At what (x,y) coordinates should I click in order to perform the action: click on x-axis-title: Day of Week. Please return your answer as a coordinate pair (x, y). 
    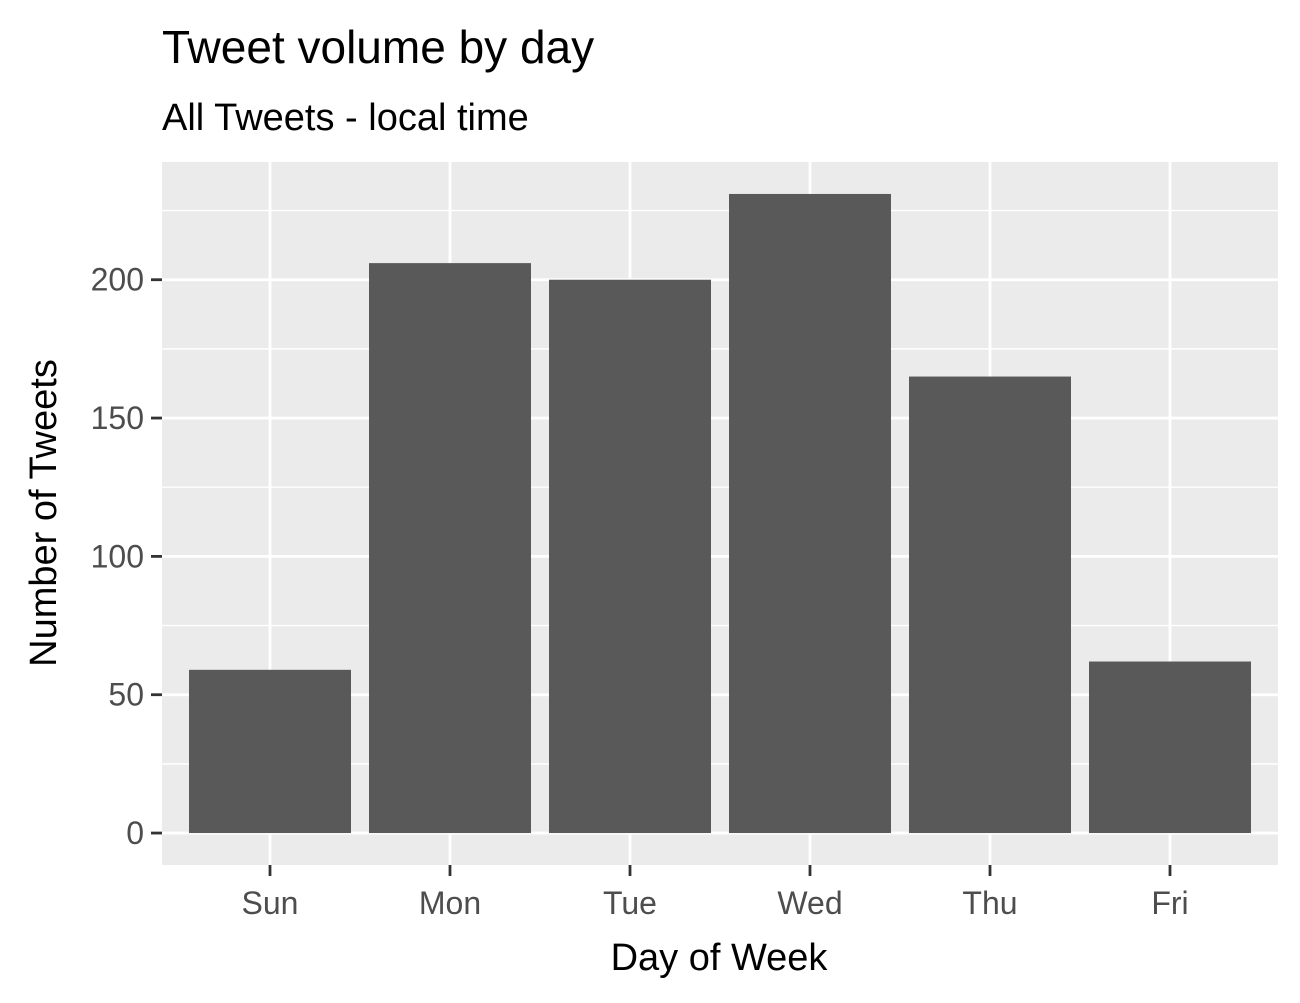
    Looking at the image, I should click on (720, 958).